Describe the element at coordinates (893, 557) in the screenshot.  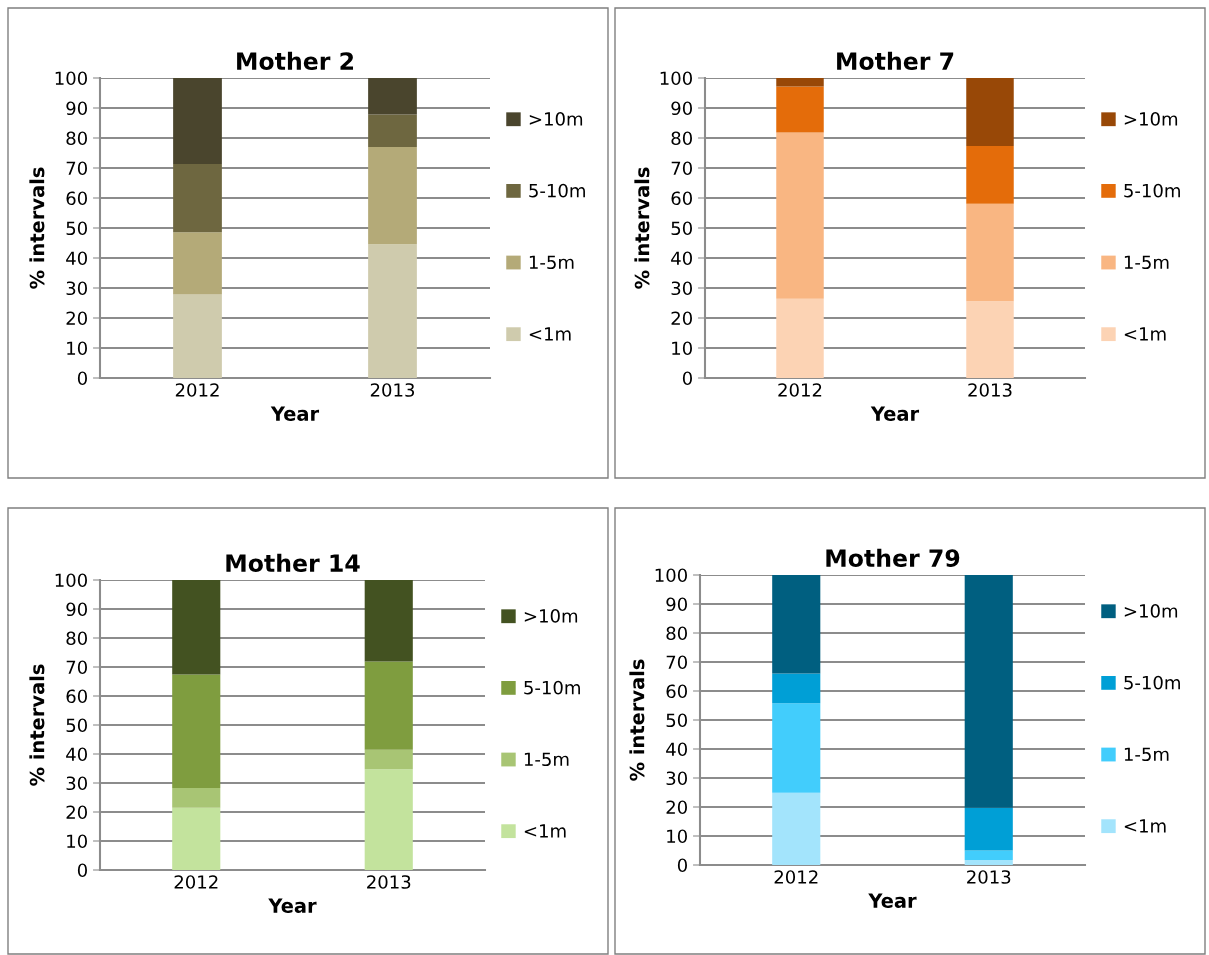
I see `chart-title: Mother 79` at that location.